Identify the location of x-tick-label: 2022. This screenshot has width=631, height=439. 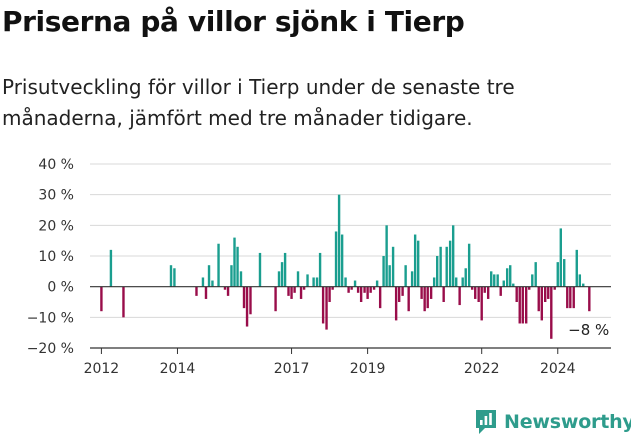
(482, 369).